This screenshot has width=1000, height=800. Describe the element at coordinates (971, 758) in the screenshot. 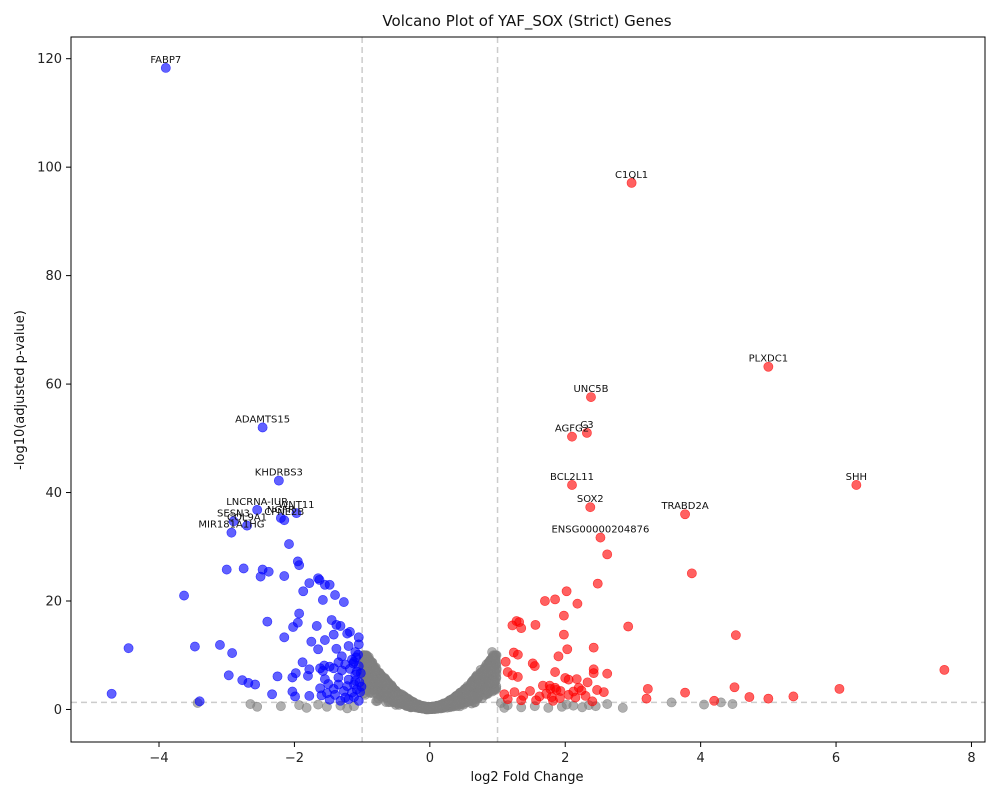

I see `x-tick-label: 8` at that location.